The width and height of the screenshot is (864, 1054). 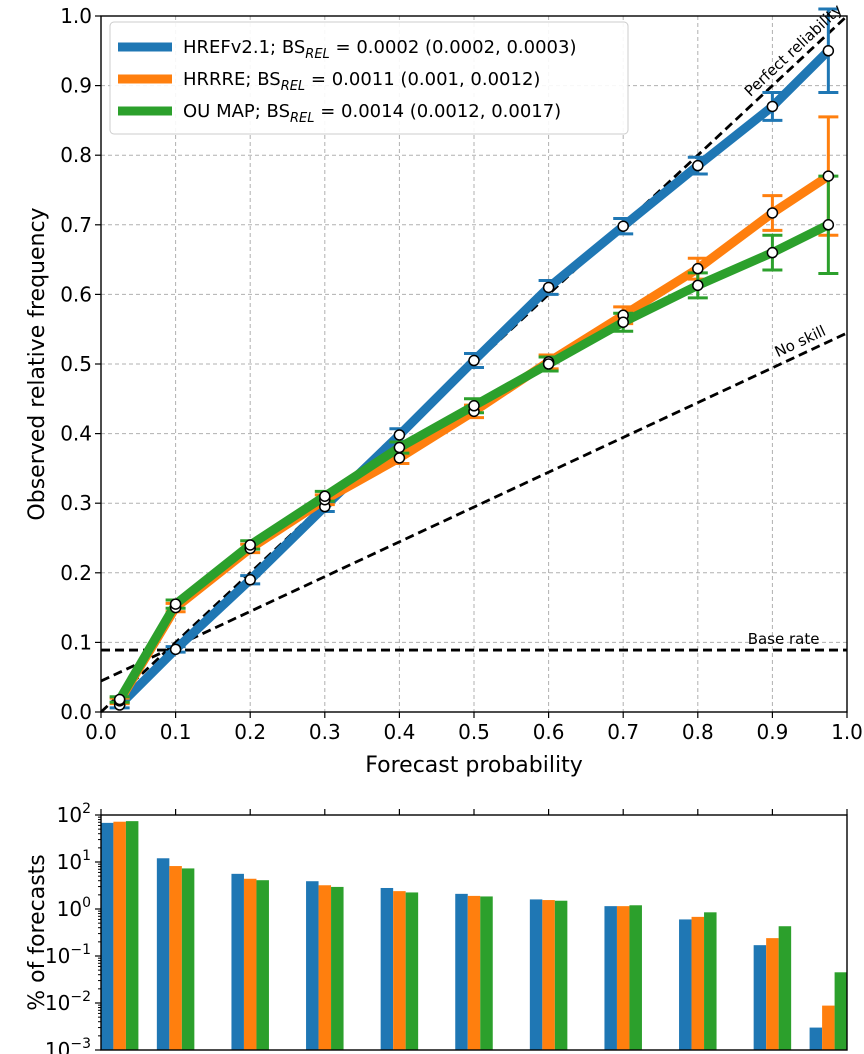 What do you see at coordinates (74, 908) in the screenshot?
I see `histogram-y-tick-label: 10⁰` at bounding box center [74, 908].